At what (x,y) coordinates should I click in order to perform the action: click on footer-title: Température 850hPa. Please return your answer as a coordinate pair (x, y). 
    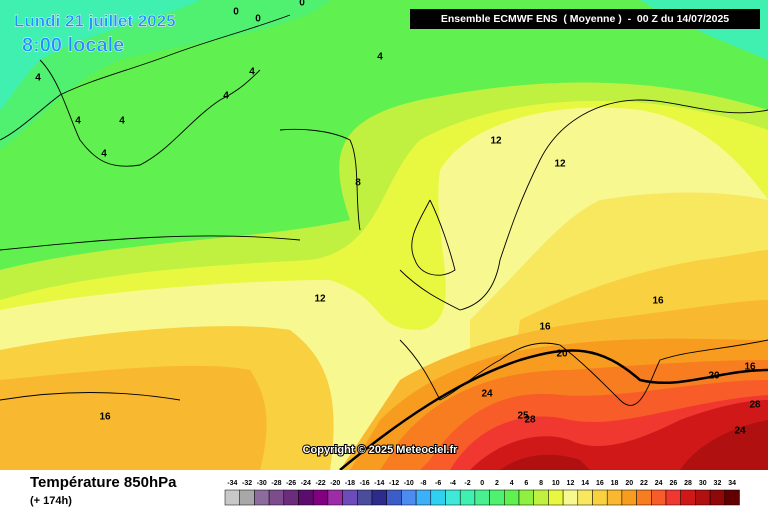
    Looking at the image, I should click on (103, 482).